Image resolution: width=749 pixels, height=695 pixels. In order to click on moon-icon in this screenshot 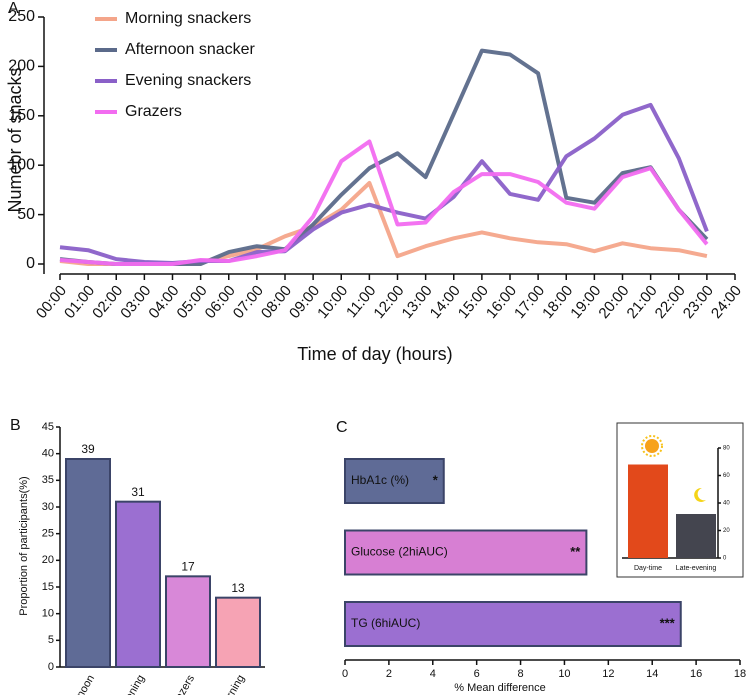, I will do `click(700, 494)`.